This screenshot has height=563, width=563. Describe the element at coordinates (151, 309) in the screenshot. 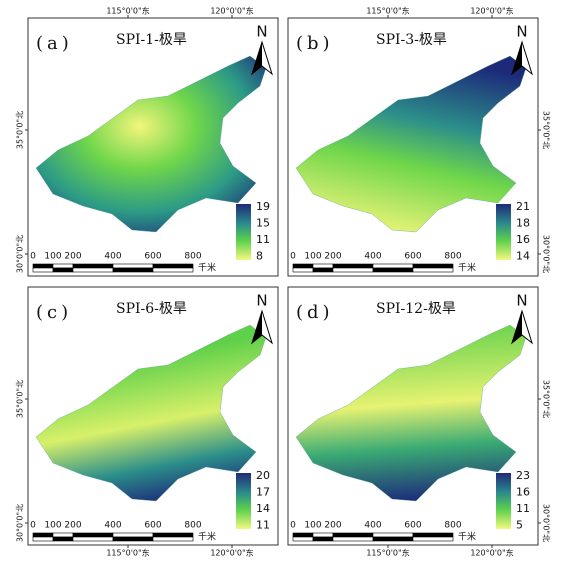

I see `panel-title: SPI-6-极旱` at that location.